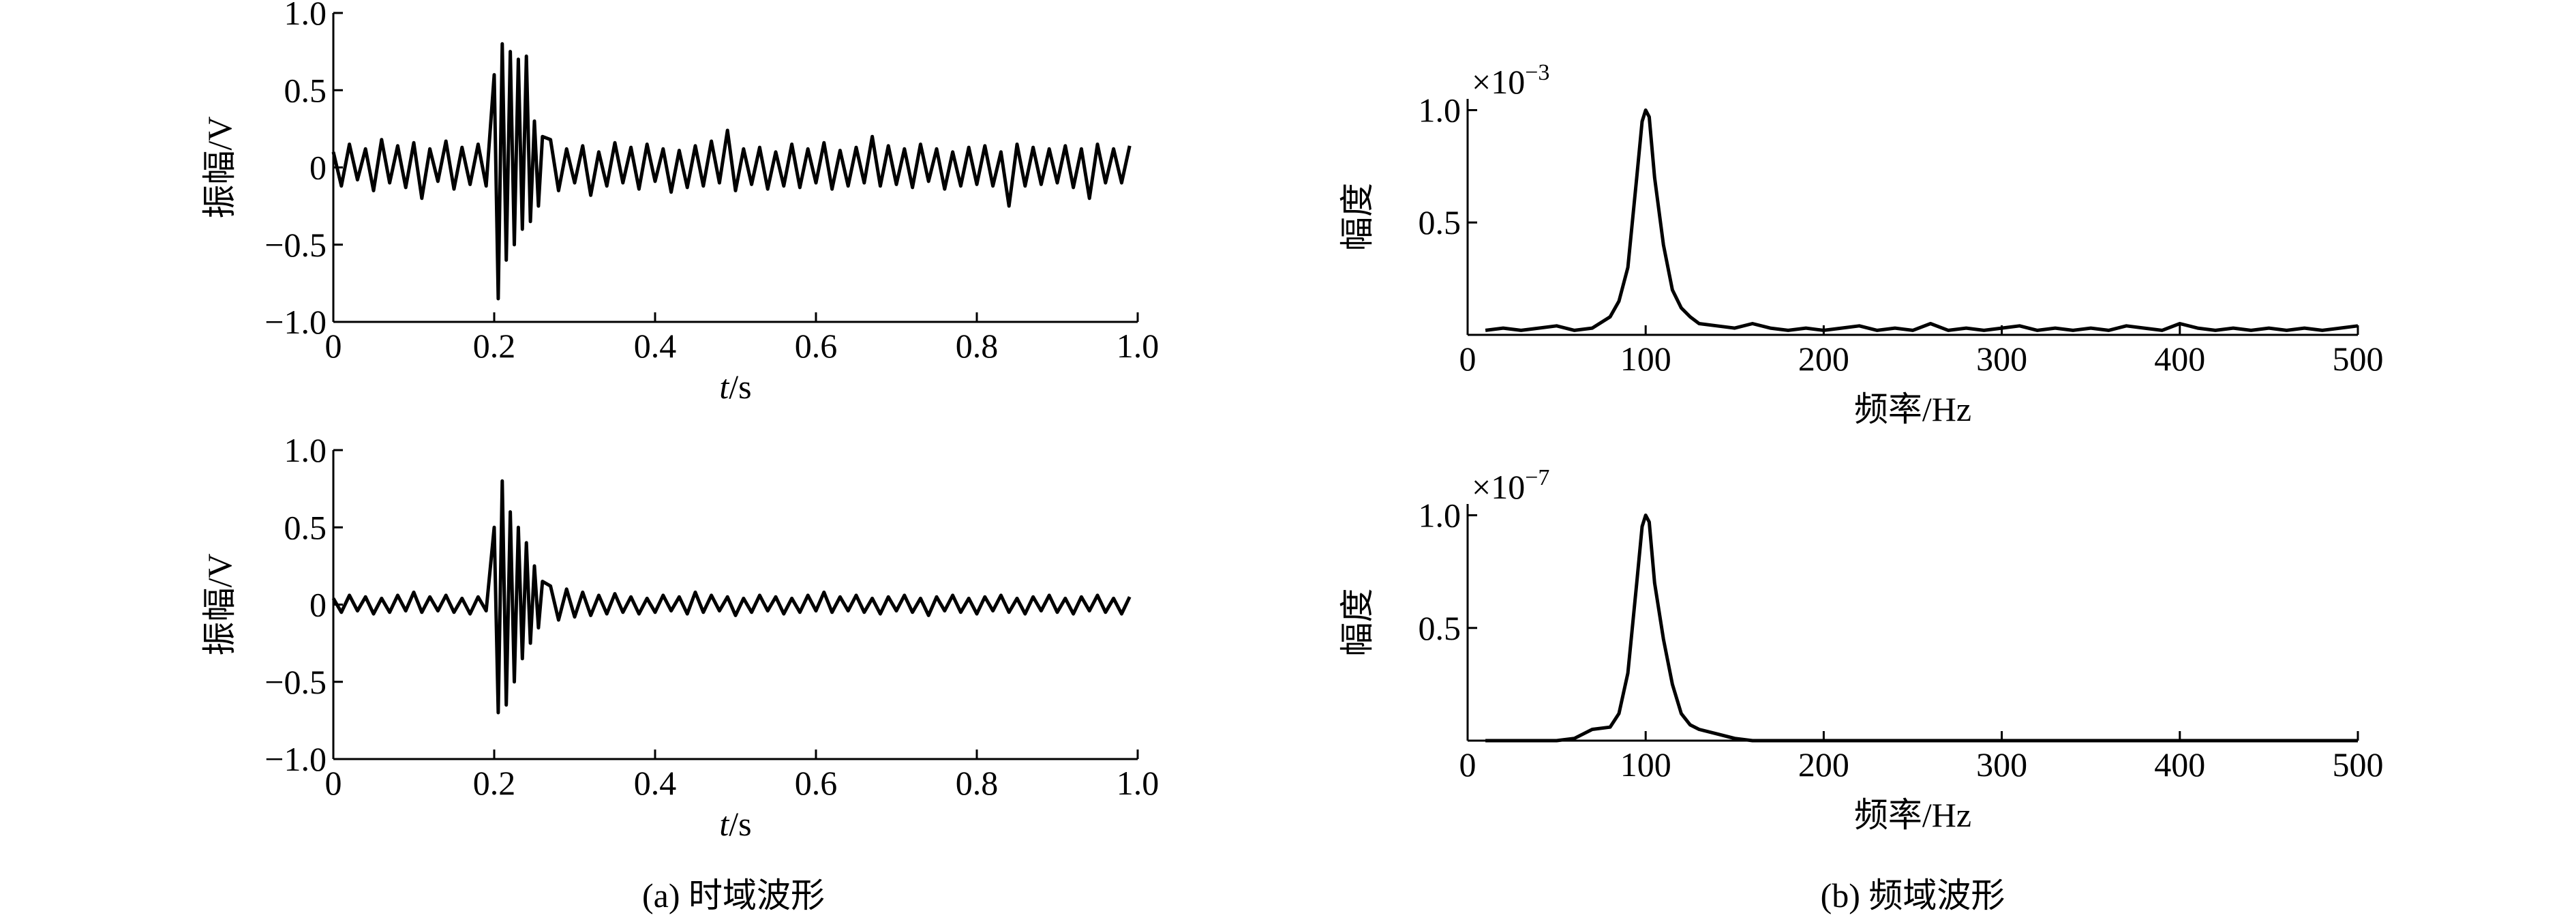 This screenshot has width=2576, height=920. Describe the element at coordinates (1537, 477) in the screenshot. I see `multiplier-exponent: −7` at that location.